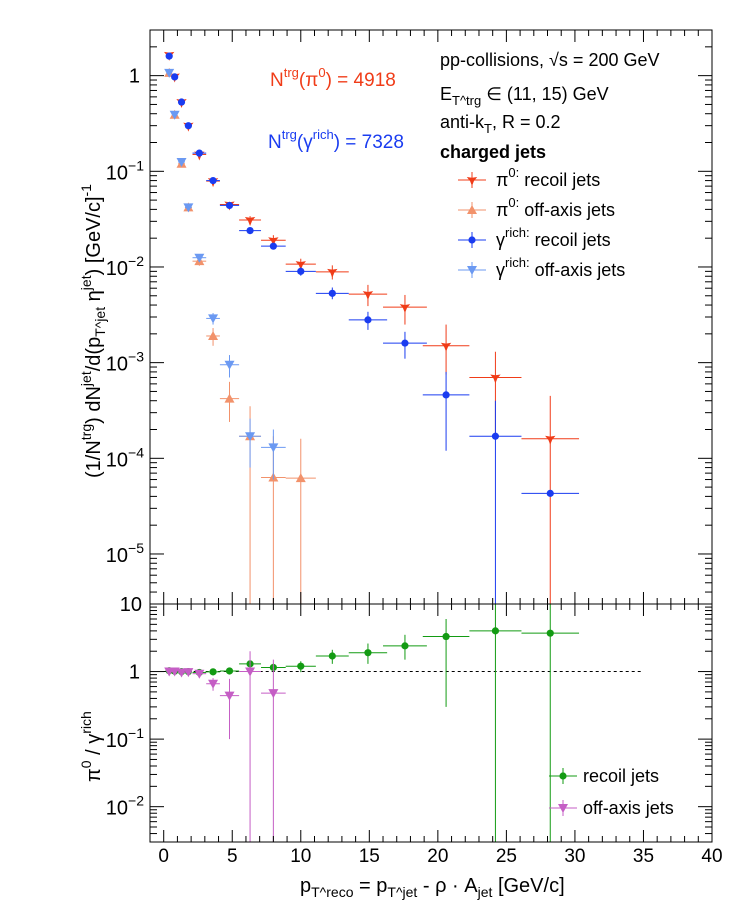  I want to click on lower-y-axis-label: π0 / γrich, so click(91, 746).